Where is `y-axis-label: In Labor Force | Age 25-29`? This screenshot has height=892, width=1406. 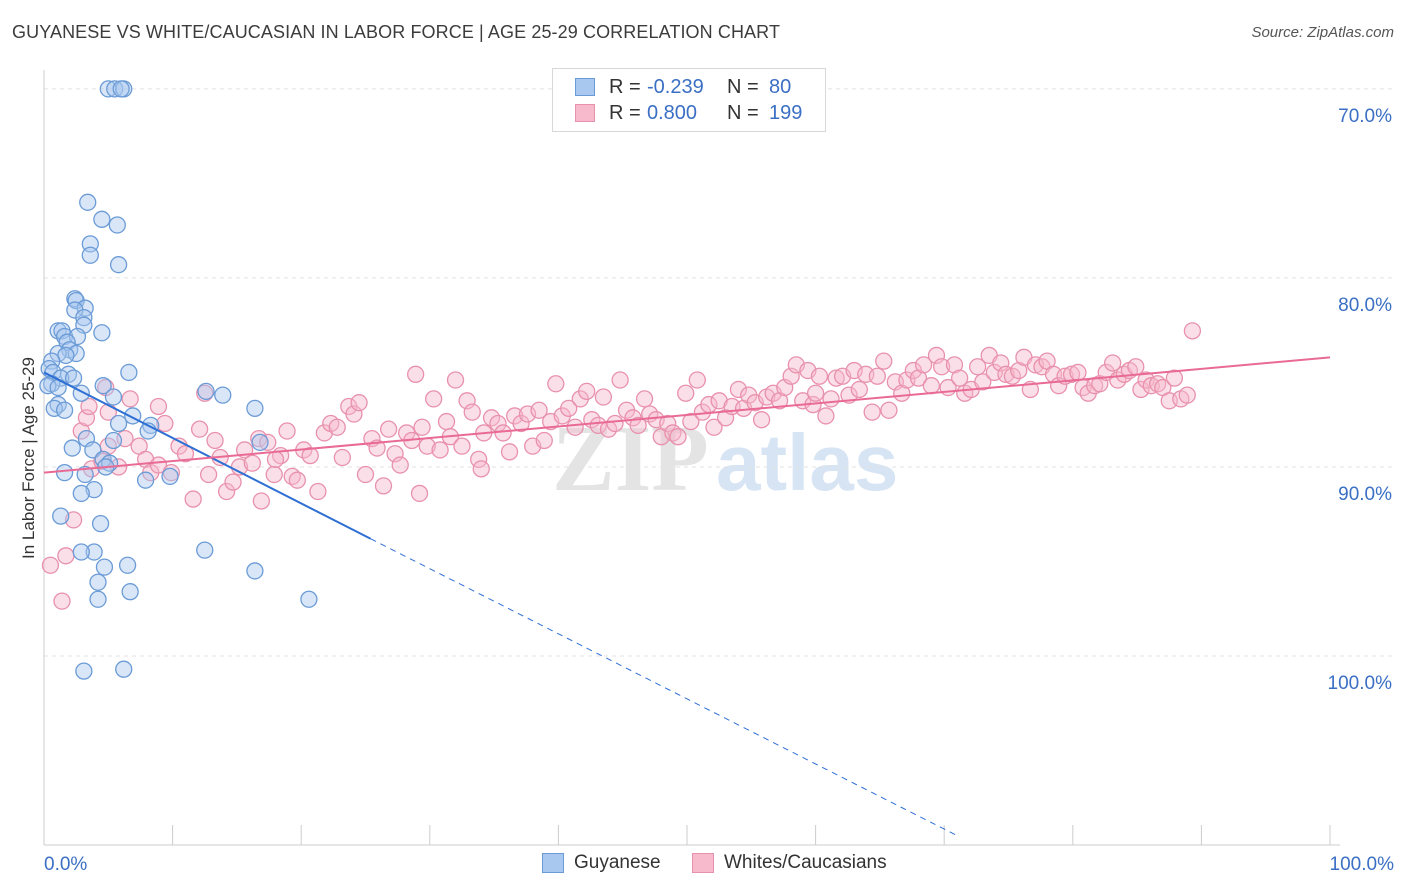 y-axis-label: In Labor Force | Age 25-29 is located at coordinates (28, 458).